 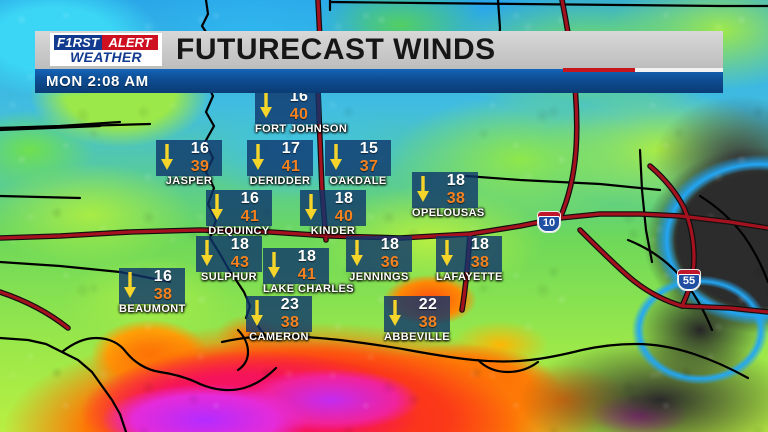 I want to click on station-marker: 18 41 LAKE CHARLES, so click(x=308, y=271).